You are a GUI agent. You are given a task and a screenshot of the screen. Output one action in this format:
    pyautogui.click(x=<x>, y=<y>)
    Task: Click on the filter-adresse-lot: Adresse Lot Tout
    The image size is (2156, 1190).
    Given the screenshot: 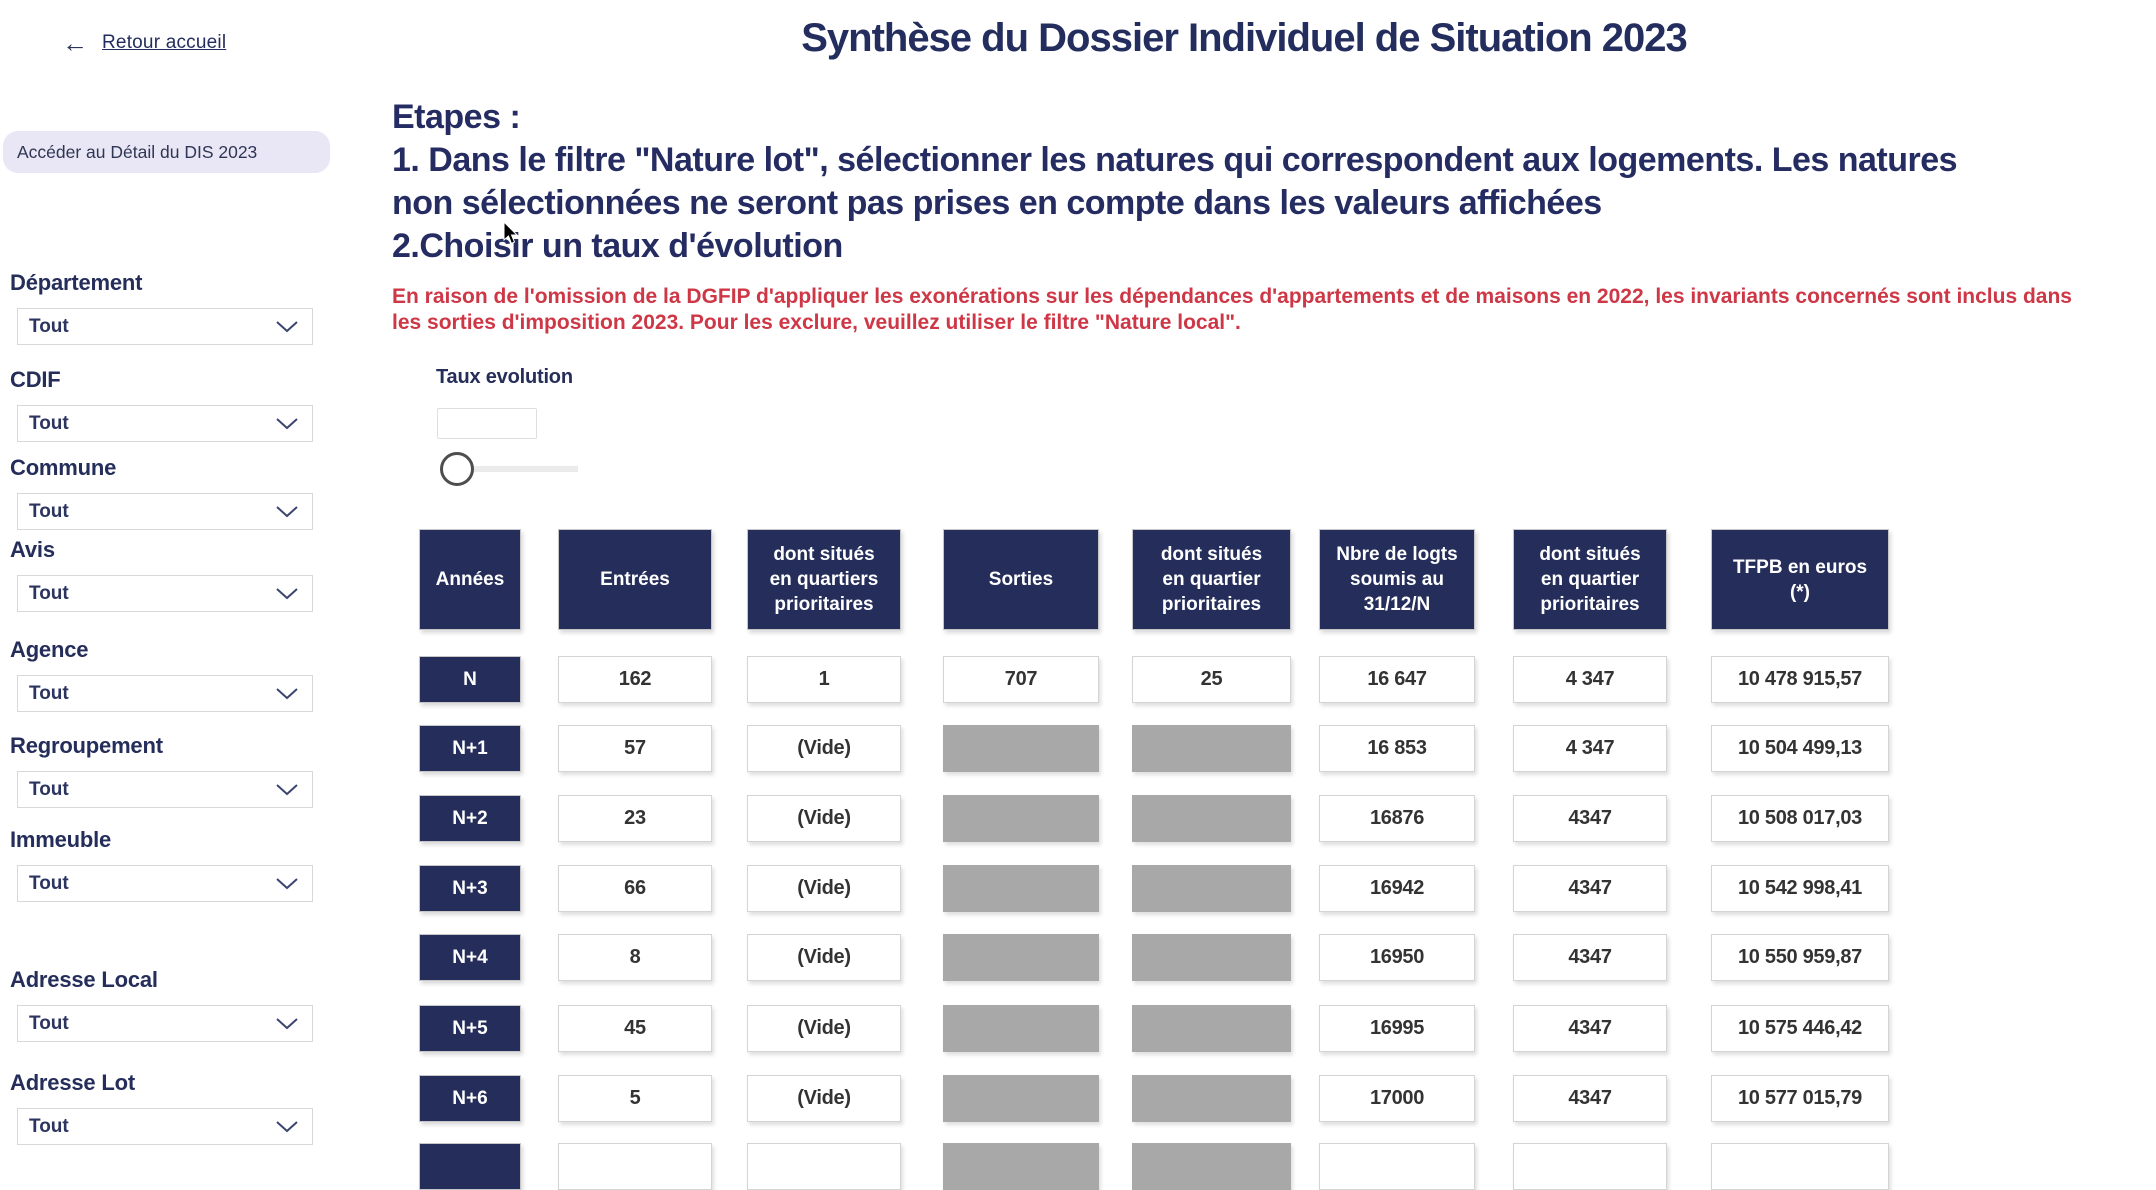 What is the action you would take?
    pyautogui.click(x=166, y=1107)
    